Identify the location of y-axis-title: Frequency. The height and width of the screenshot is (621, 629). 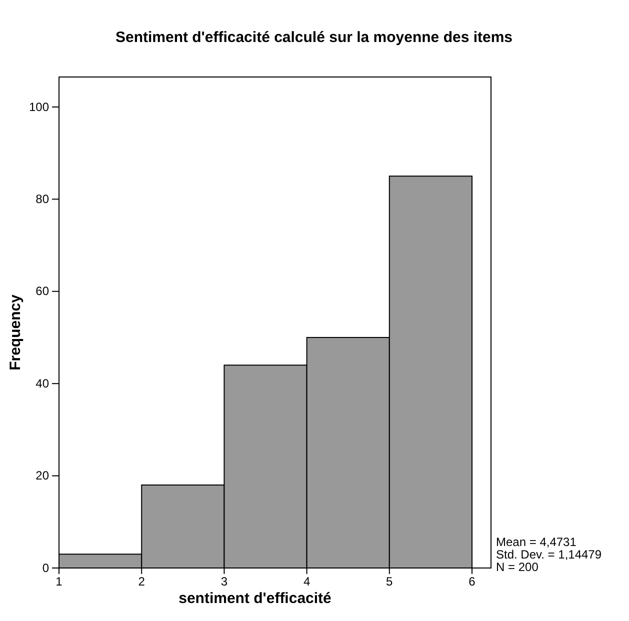
(15, 332).